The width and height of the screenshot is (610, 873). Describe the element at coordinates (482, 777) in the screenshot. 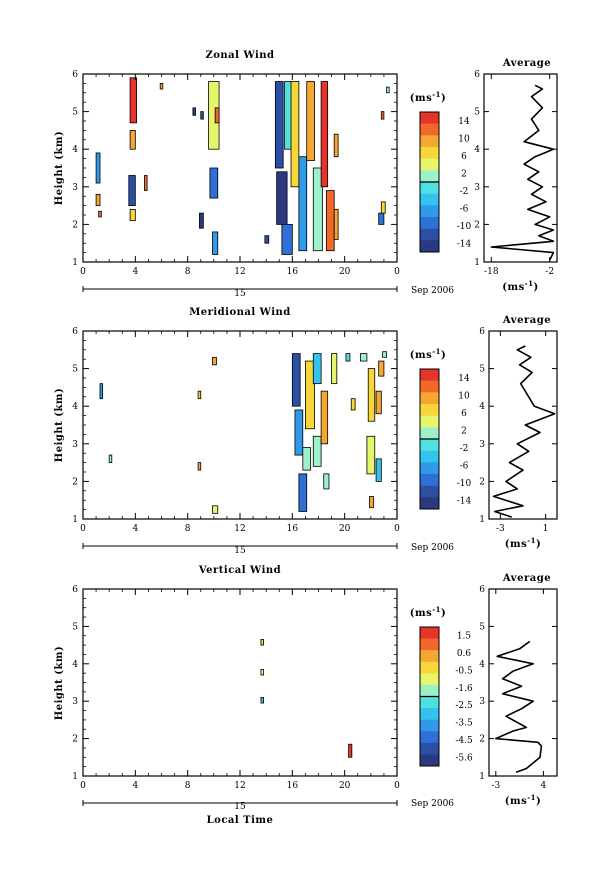

I see `average-y-tick-label: 1` at that location.